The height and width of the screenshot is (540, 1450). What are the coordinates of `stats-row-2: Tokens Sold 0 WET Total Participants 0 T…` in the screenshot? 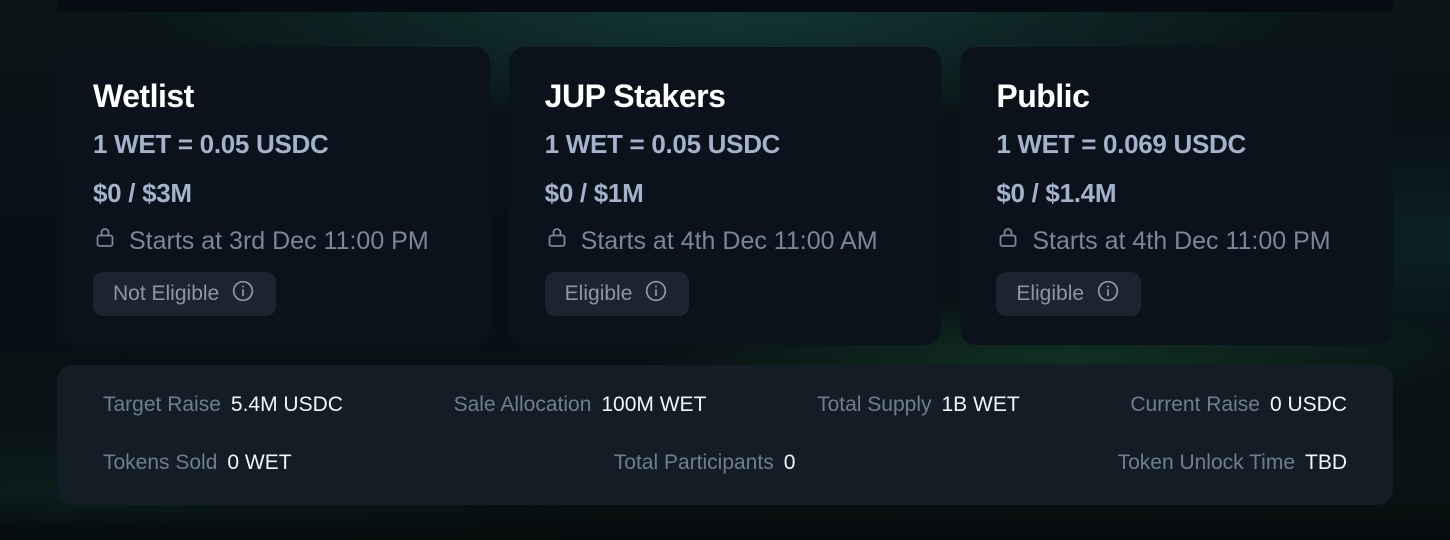 It's located at (725, 463).